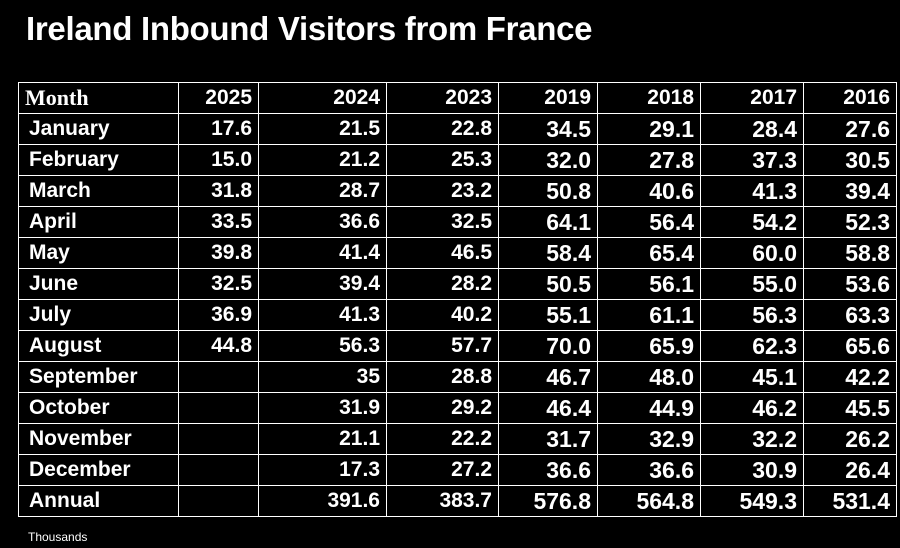 This screenshot has height=548, width=900. I want to click on cell-october-2023: 29.2, so click(442, 408).